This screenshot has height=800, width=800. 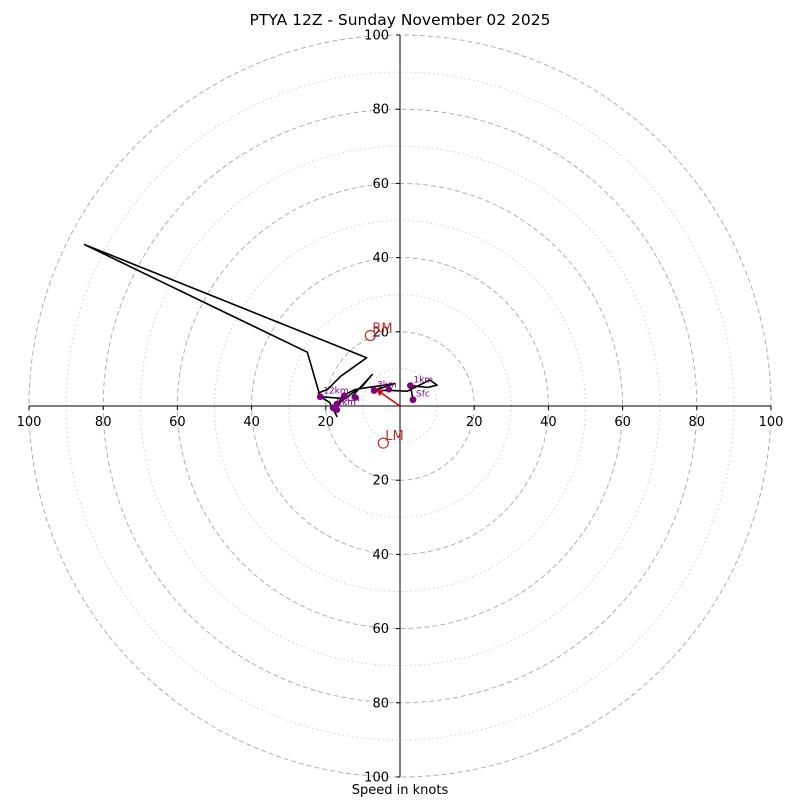 I want to click on height-label-9km: 9km, so click(x=346, y=403).